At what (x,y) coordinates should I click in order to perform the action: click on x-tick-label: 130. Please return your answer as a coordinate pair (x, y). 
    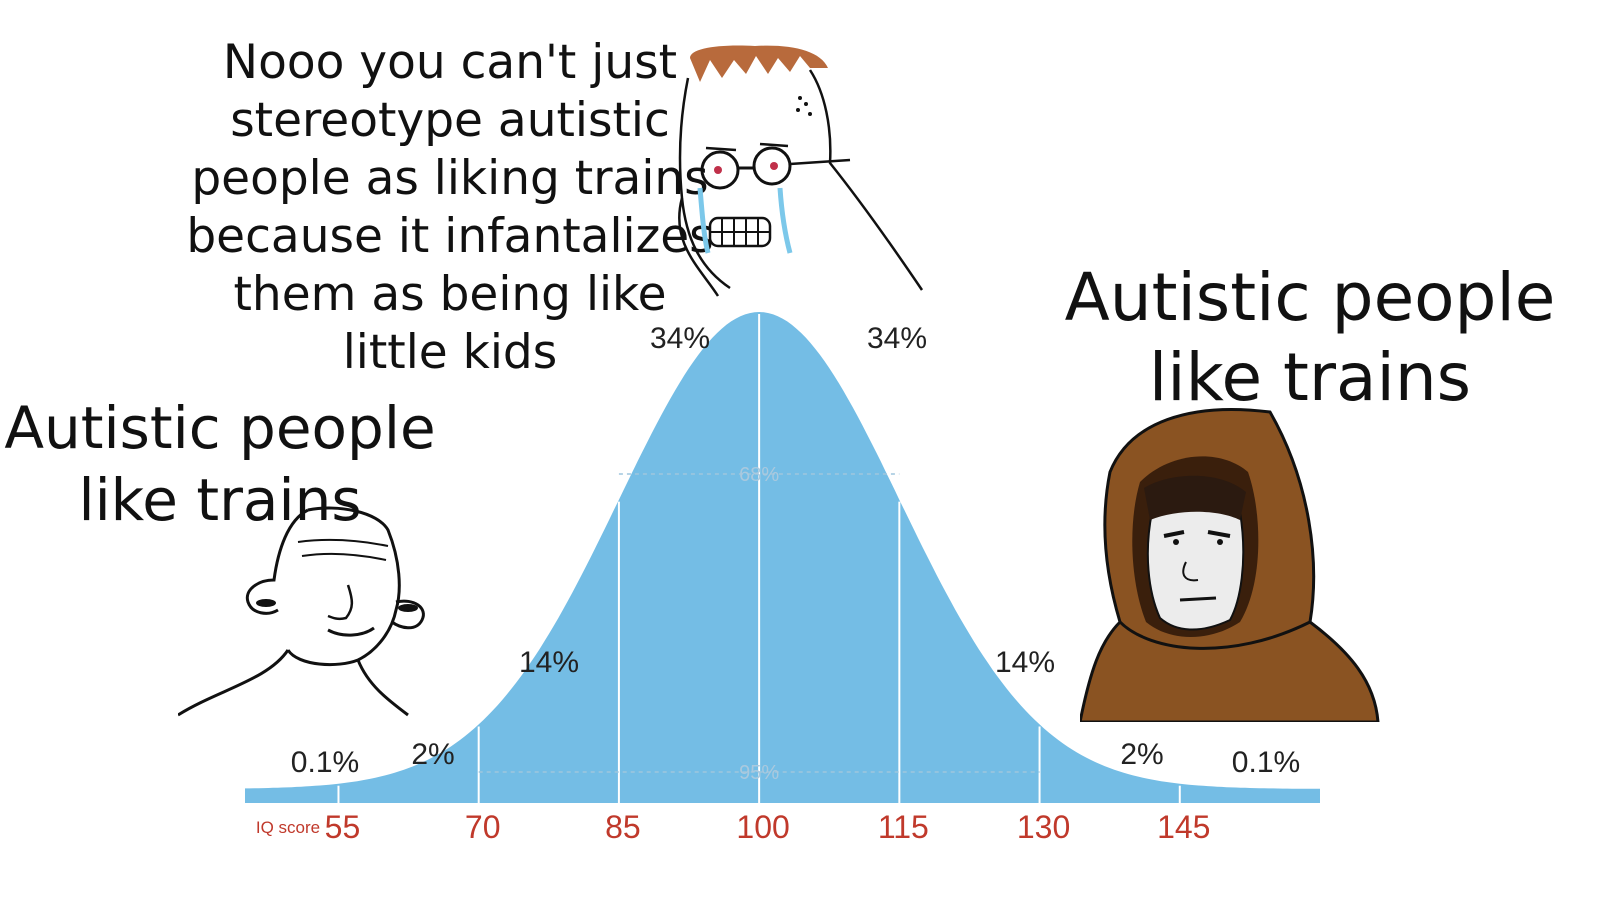
    Looking at the image, I should click on (1043, 827).